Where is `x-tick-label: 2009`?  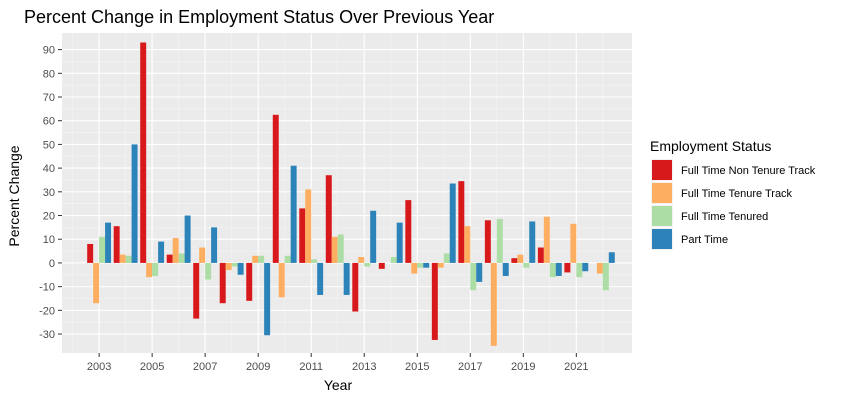 x-tick-label: 2009 is located at coordinates (258, 367).